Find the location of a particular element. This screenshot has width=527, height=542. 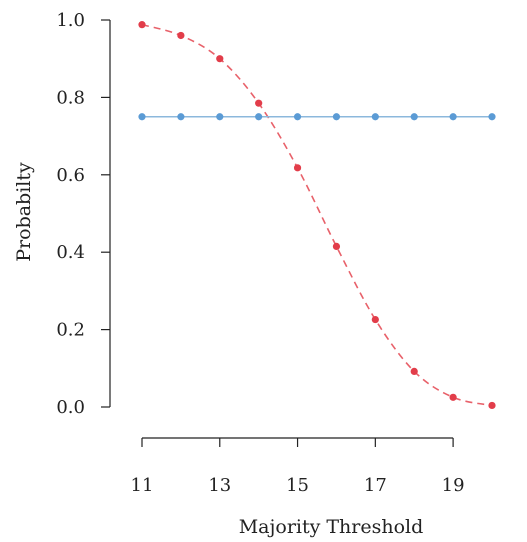

y-tick-label: 0.0 is located at coordinates (70, 407).